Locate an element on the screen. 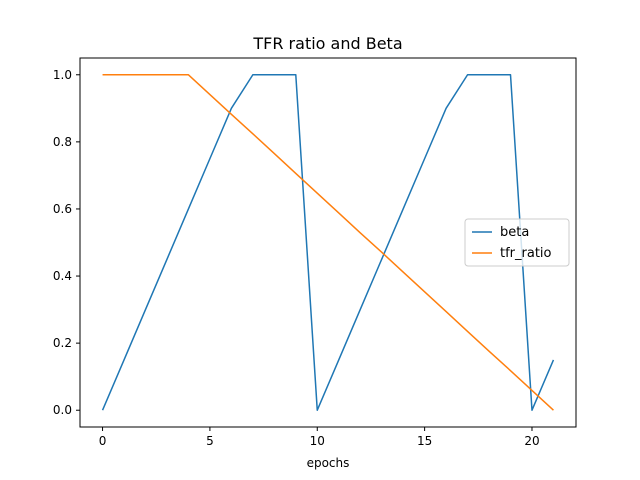 The image size is (640, 480). legend-label-beta: beta is located at coordinates (514, 232).